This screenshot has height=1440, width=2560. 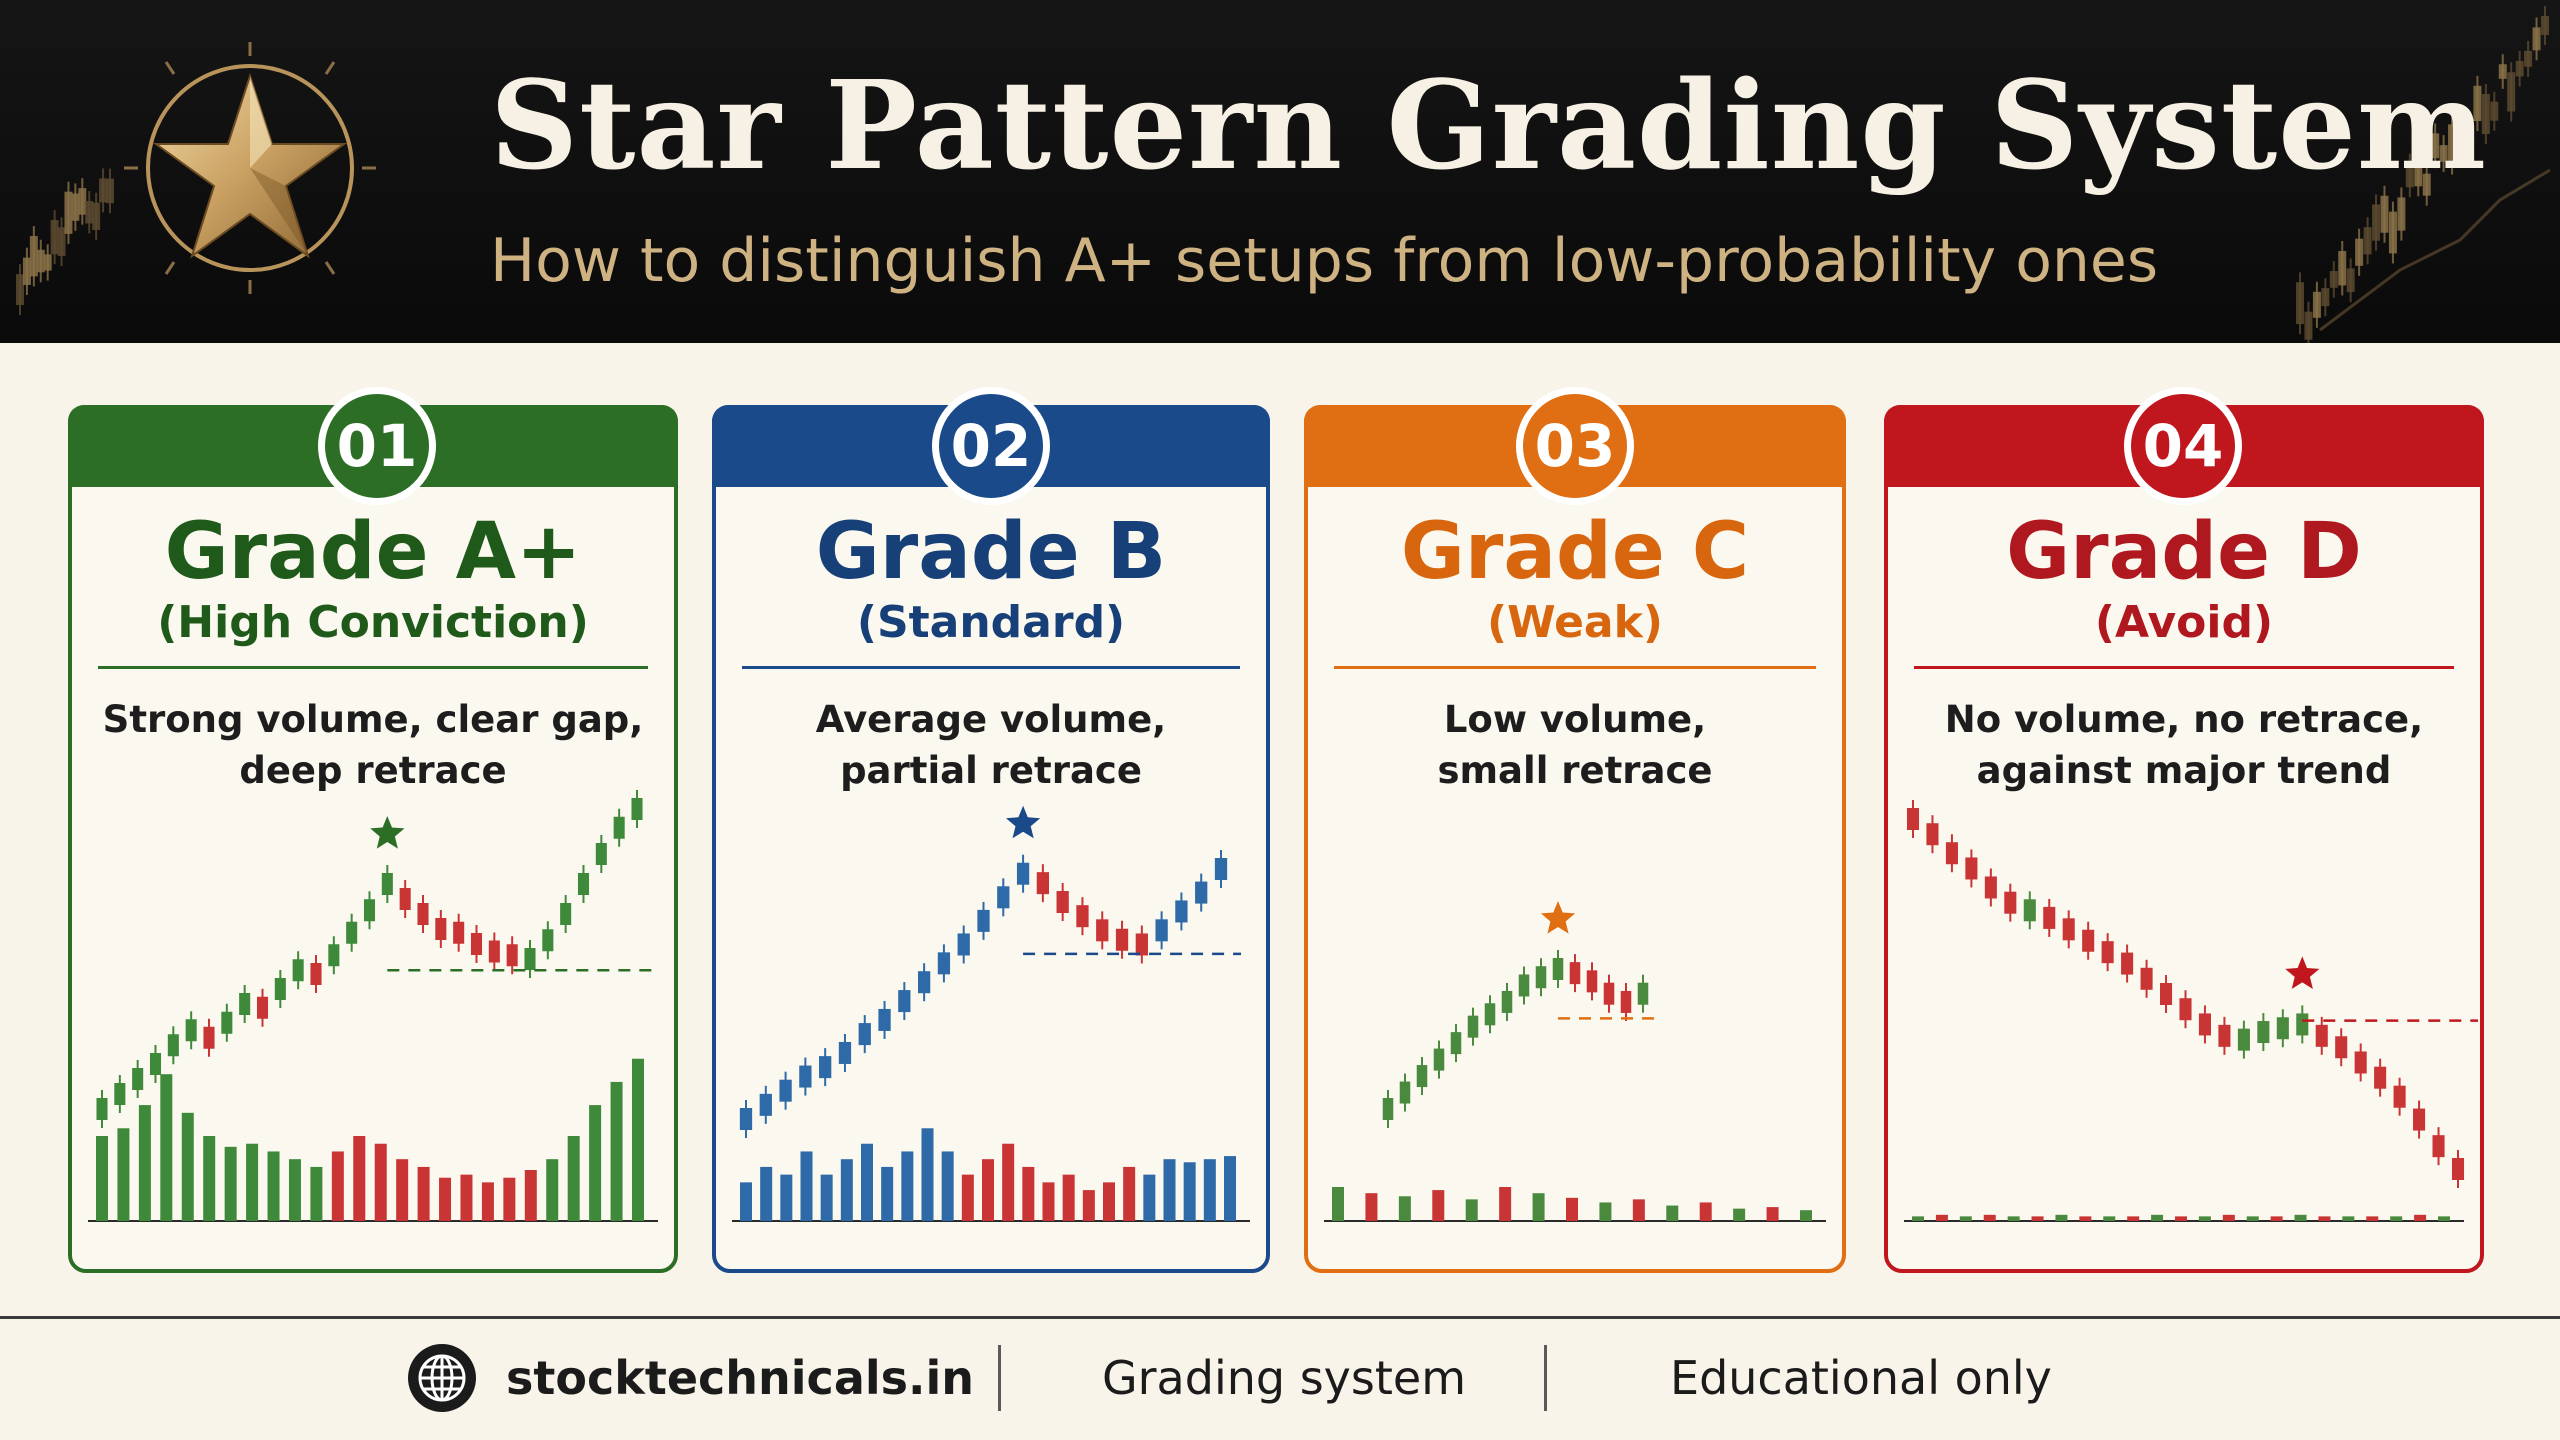 What do you see at coordinates (991, 622) in the screenshot?
I see `card-grade-subtitle: (Standard)` at bounding box center [991, 622].